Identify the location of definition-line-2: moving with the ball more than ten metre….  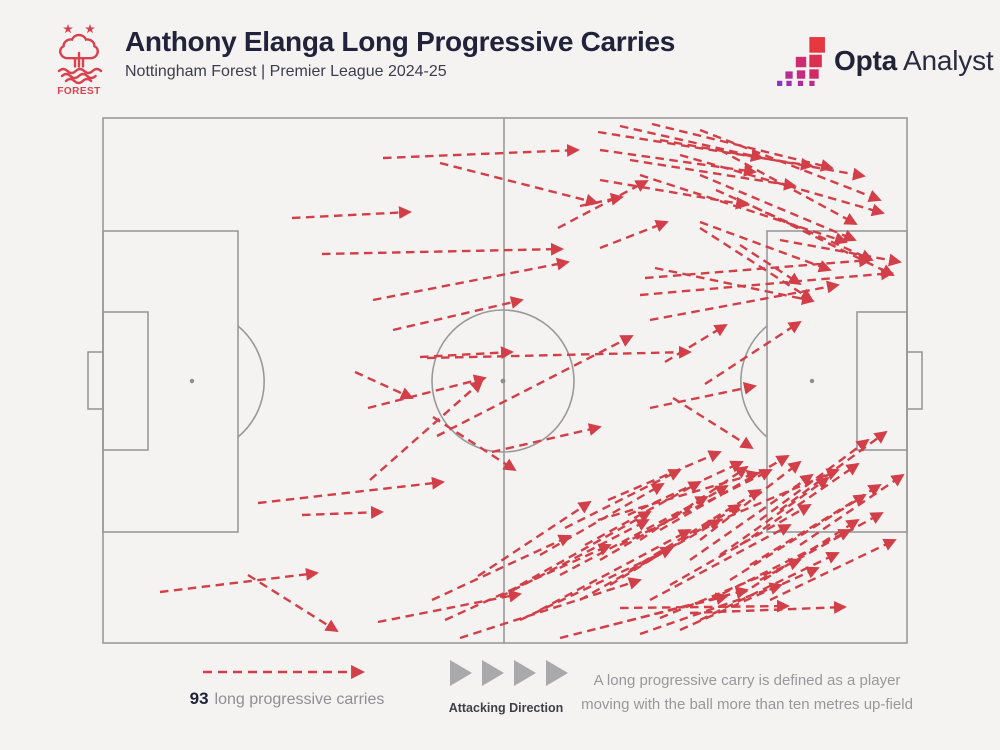
(747, 704).